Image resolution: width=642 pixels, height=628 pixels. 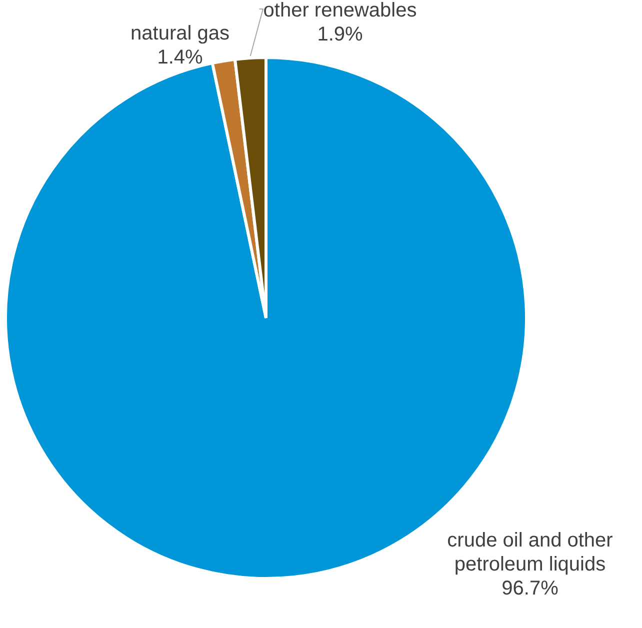 I want to click on slice-label: natural gas, so click(x=180, y=33).